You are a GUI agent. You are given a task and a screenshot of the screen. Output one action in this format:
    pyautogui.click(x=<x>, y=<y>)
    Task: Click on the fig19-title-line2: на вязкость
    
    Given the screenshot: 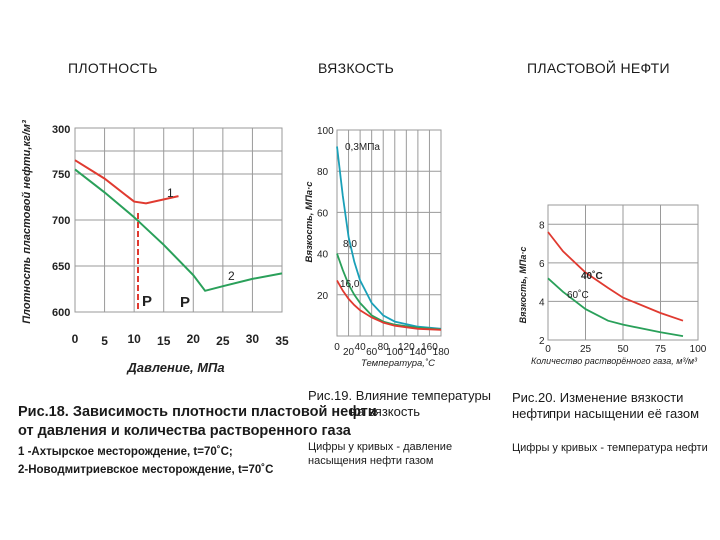 What is the action you would take?
    pyautogui.click(x=385, y=411)
    